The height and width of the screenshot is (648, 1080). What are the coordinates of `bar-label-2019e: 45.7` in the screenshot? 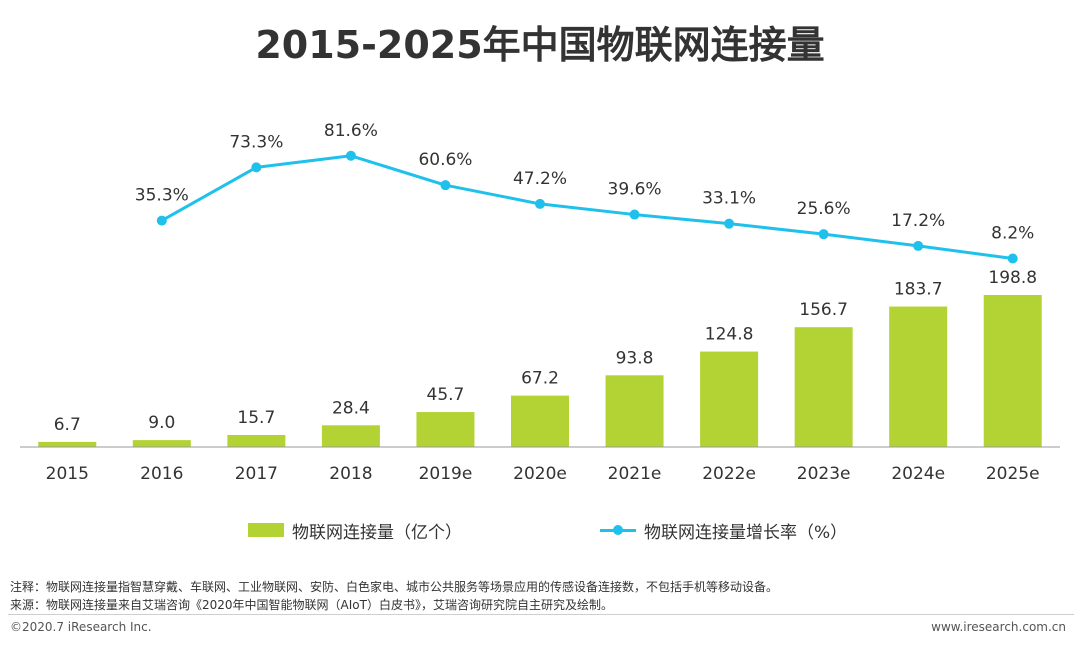 It's located at (446, 395).